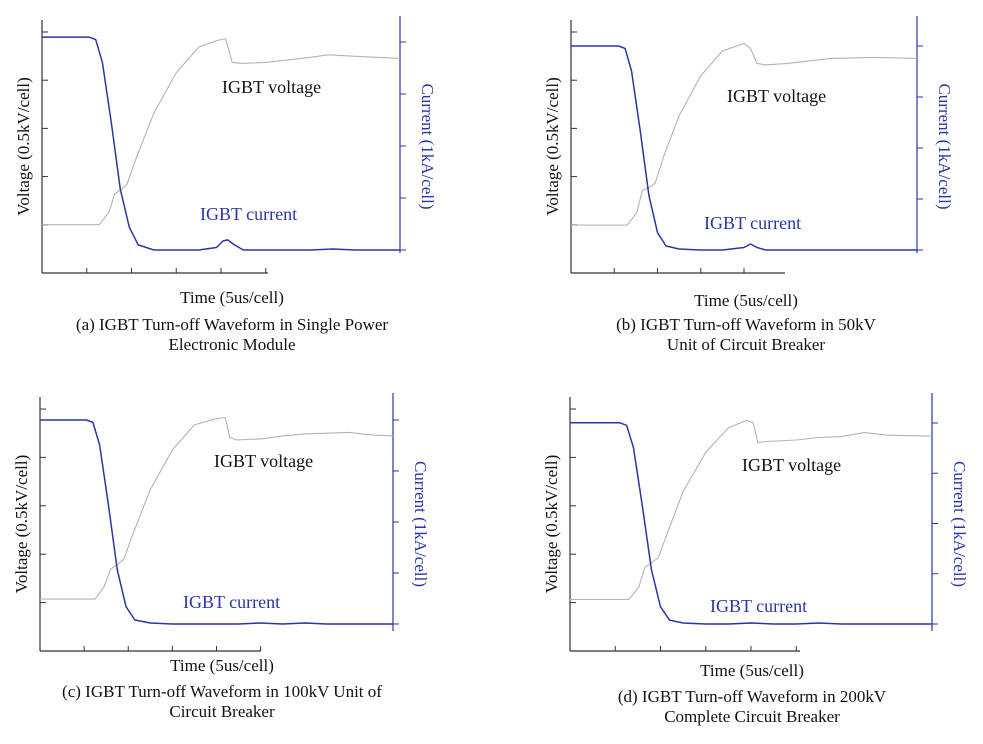 The width and height of the screenshot is (983, 744). Describe the element at coordinates (746, 344) in the screenshot. I see `panel-caption-line: Unit of Circuit Breaker` at that location.